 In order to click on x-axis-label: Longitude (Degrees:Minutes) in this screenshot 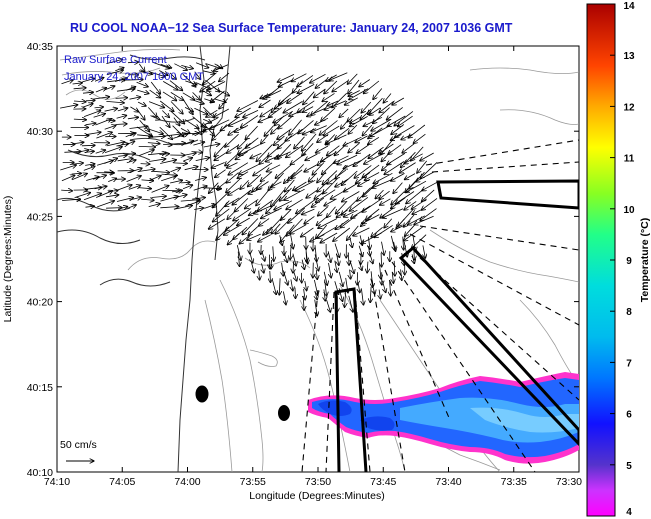, I will do `click(316, 496)`.